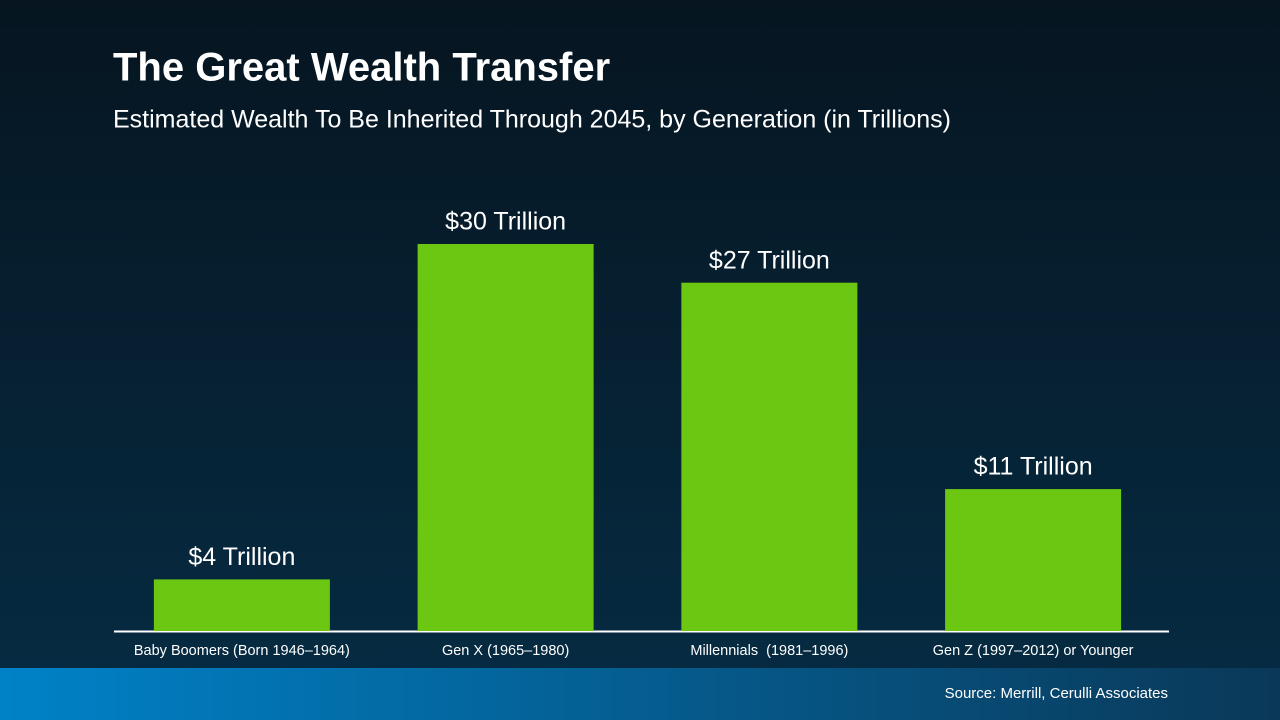  Describe the element at coordinates (242, 651) in the screenshot. I see `x-tick-label: Baby Boomers (Born 1946–1964)` at that location.